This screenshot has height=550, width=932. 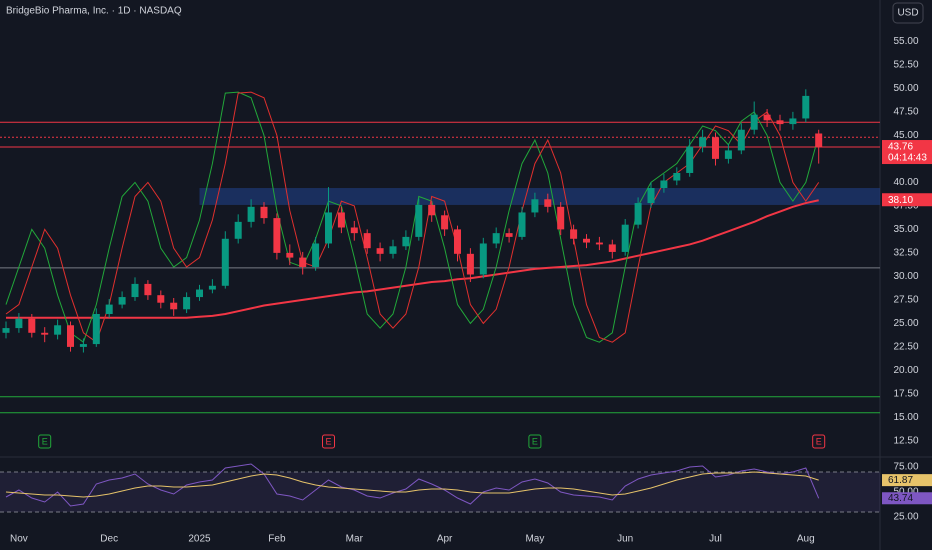 What do you see at coordinates (905, 347) in the screenshot?
I see `y-tick-label: 22.50` at bounding box center [905, 347].